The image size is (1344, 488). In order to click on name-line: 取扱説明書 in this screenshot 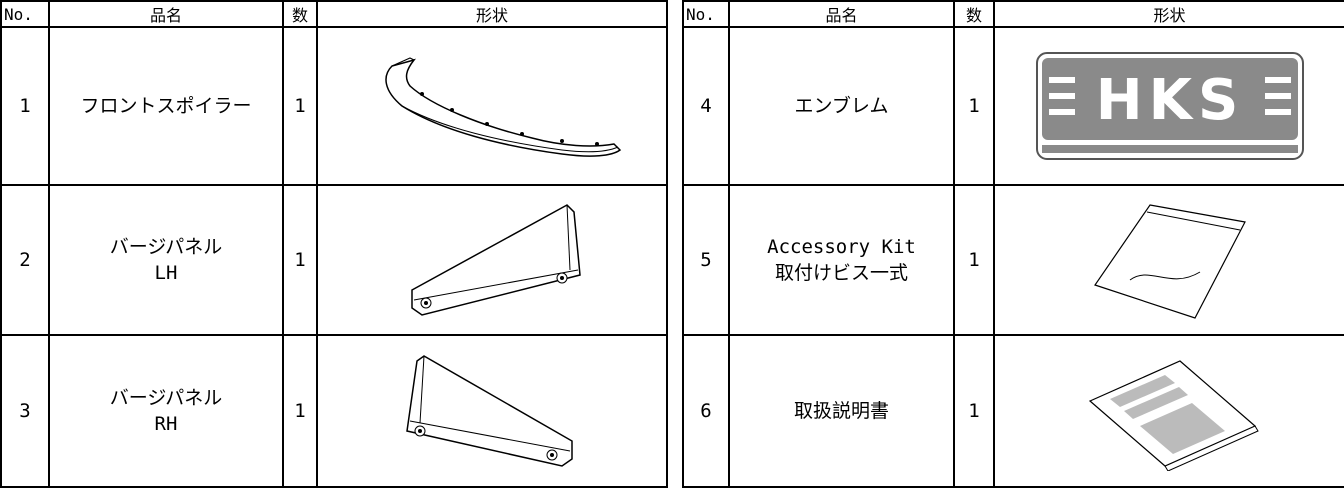, I will do `click(841, 411)`.